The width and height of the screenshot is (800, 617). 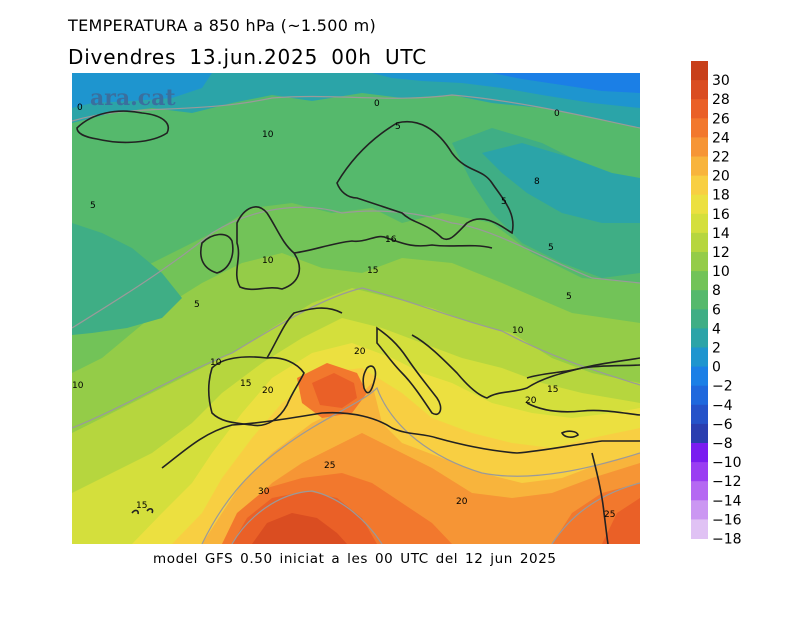 What do you see at coordinates (721, 138) in the screenshot?
I see `legend-label: 24` at bounding box center [721, 138].